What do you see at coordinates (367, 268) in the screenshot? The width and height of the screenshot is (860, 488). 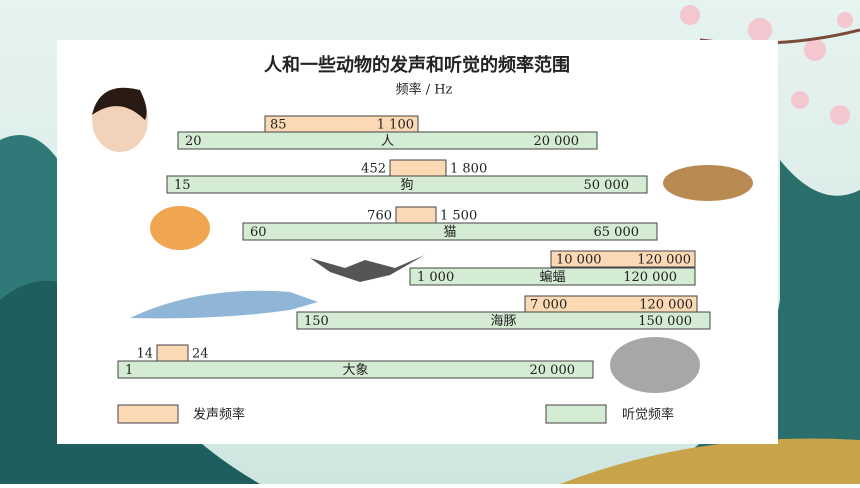 I see `bat-icon` at bounding box center [367, 268].